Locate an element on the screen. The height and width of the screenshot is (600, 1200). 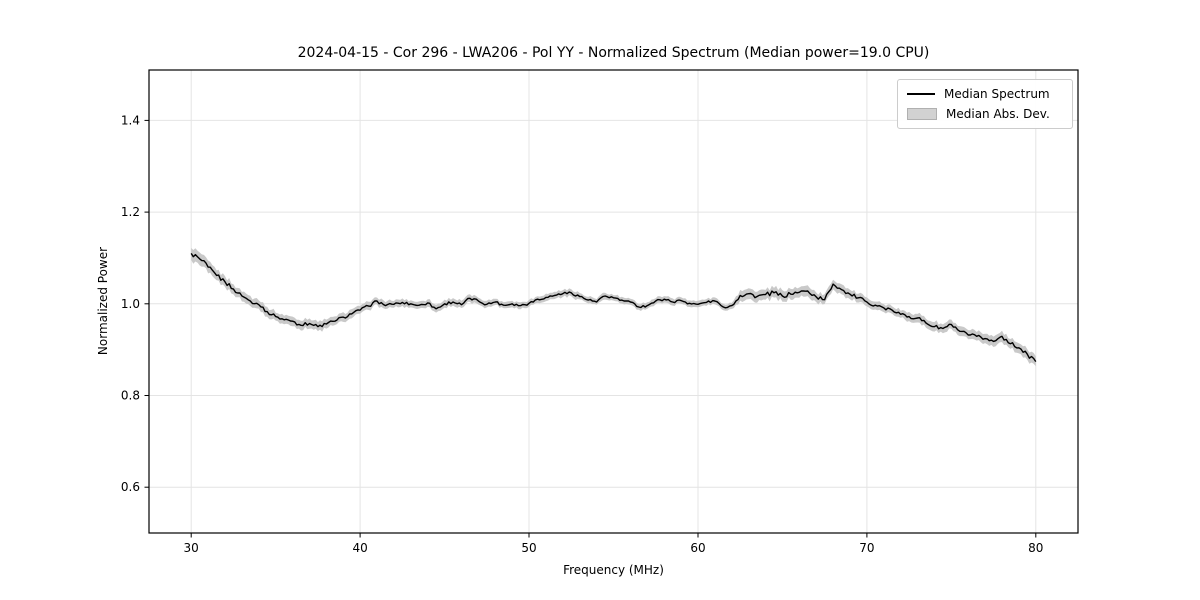
x-tick-label: 80 is located at coordinates (1035, 548).